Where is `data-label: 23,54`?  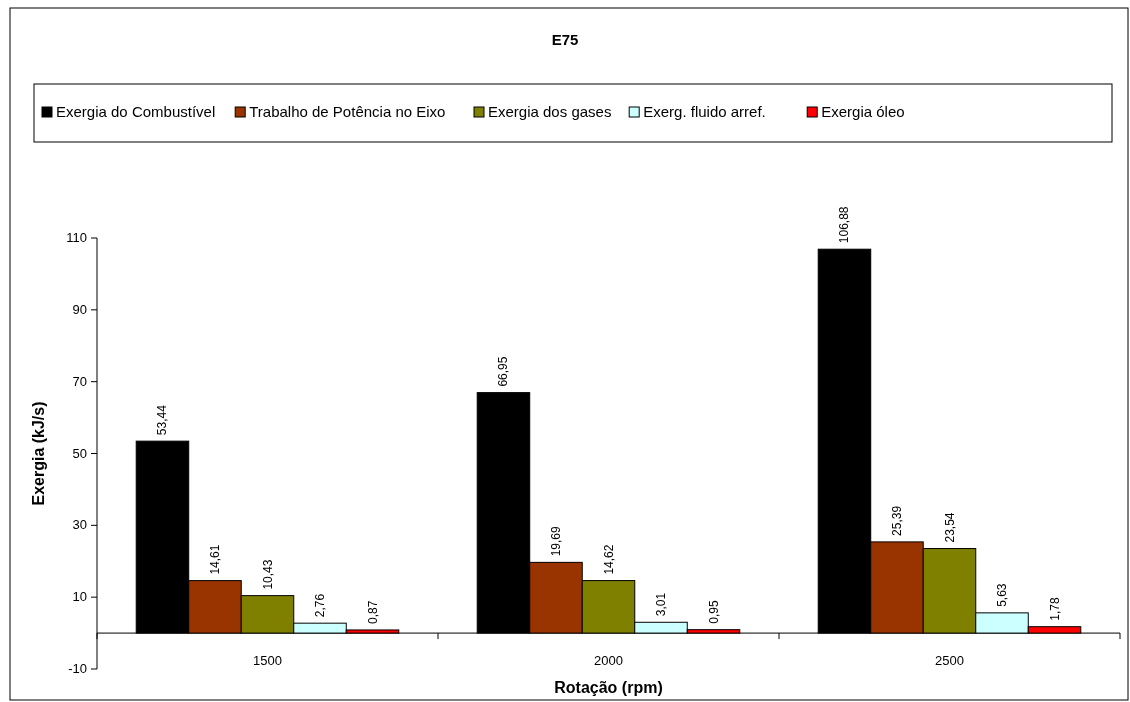
data-label: 23,54 is located at coordinates (949, 527).